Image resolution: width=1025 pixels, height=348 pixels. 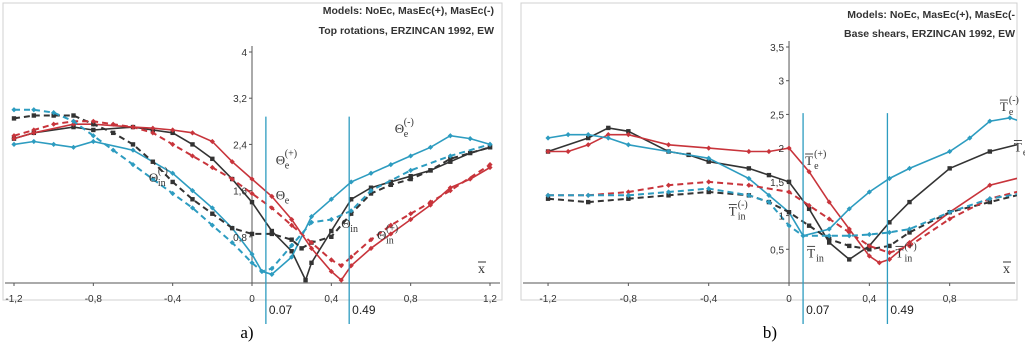 I want to click on curve-annotation: Te, so click(x=1019, y=149).